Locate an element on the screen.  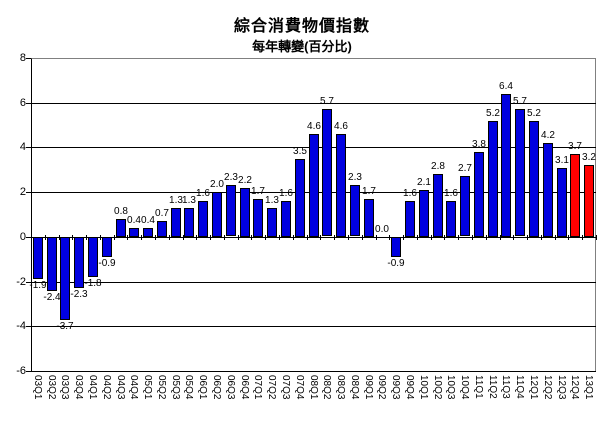
x-axis-label: 11Q2 is located at coordinates (492, 387).